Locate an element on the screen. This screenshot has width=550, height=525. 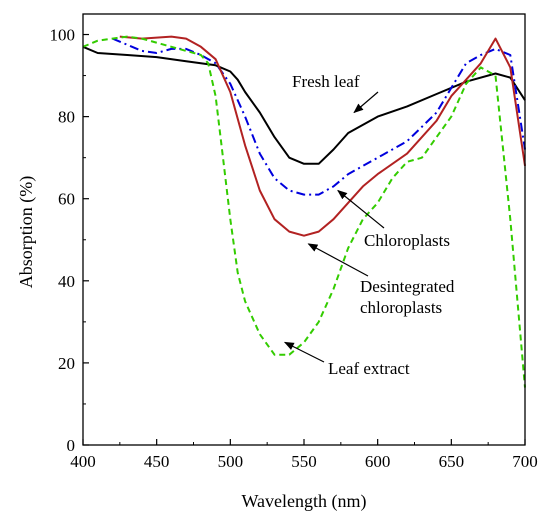
y-axis-title: Absorption (%) is located at coordinates (26, 232).